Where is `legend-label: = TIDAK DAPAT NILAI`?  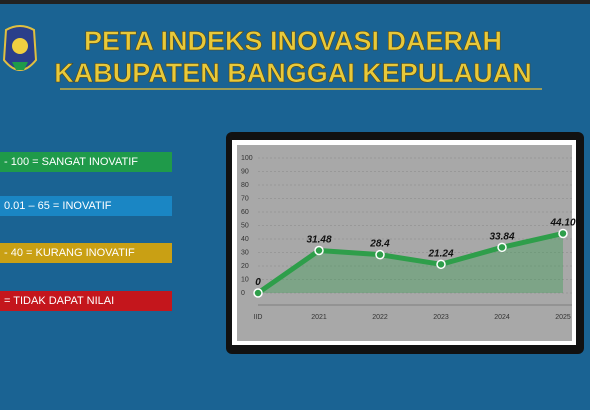 legend-label: = TIDAK DAPAT NILAI is located at coordinates (59, 301).